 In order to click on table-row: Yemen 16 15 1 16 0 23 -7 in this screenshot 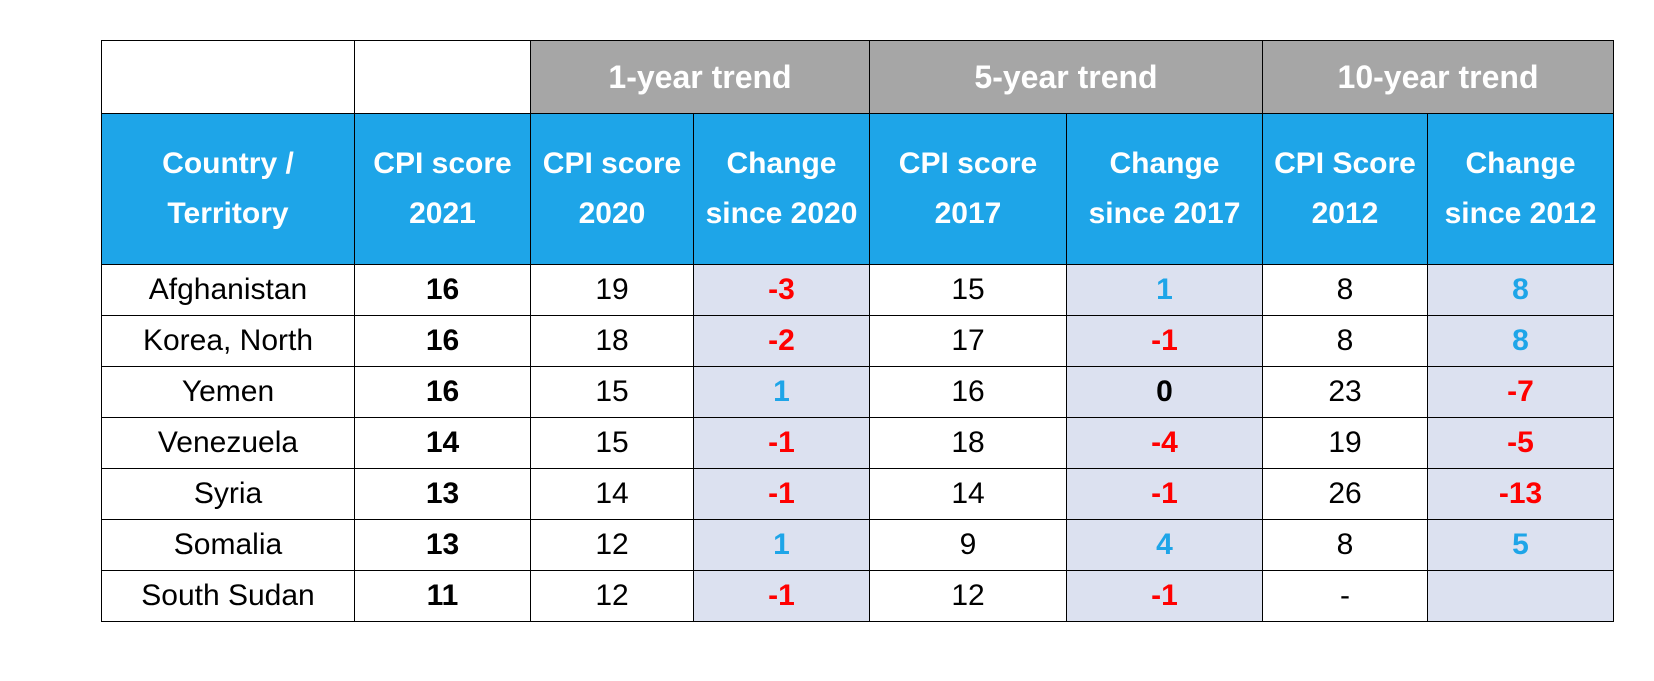, I will do `click(858, 392)`.